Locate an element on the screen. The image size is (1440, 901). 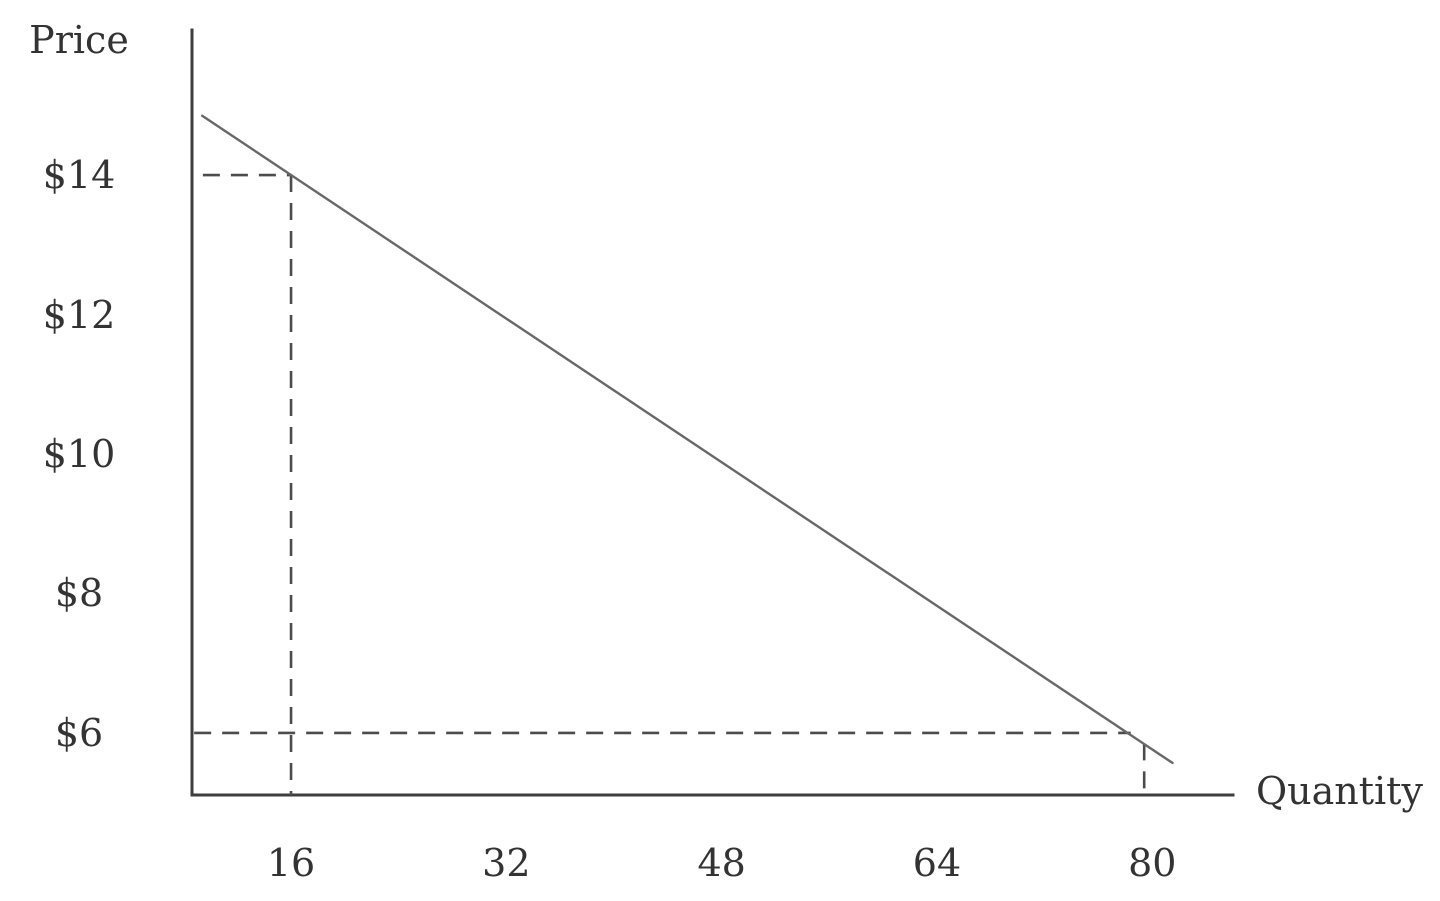
x-axis-title: Quantity is located at coordinates (1339, 791).